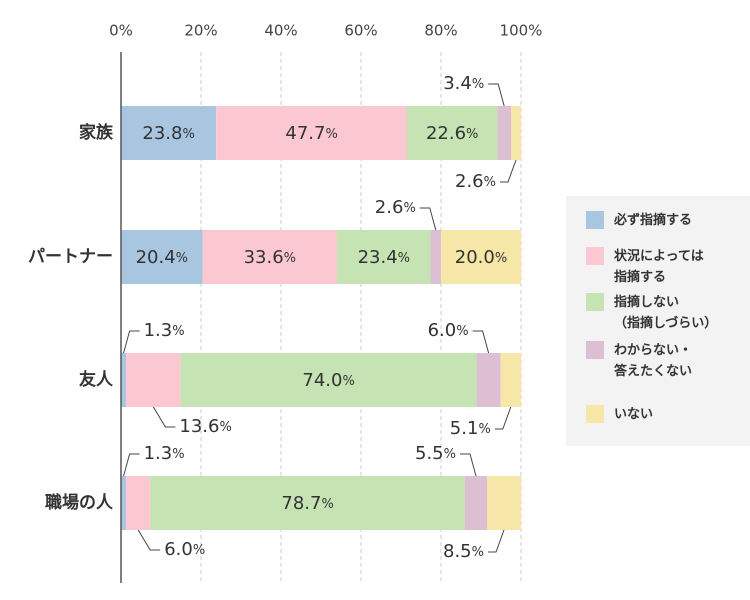  What do you see at coordinates (653, 361) in the screenshot?
I see `legend-label: わからない・ 答えたくない` at bounding box center [653, 361].